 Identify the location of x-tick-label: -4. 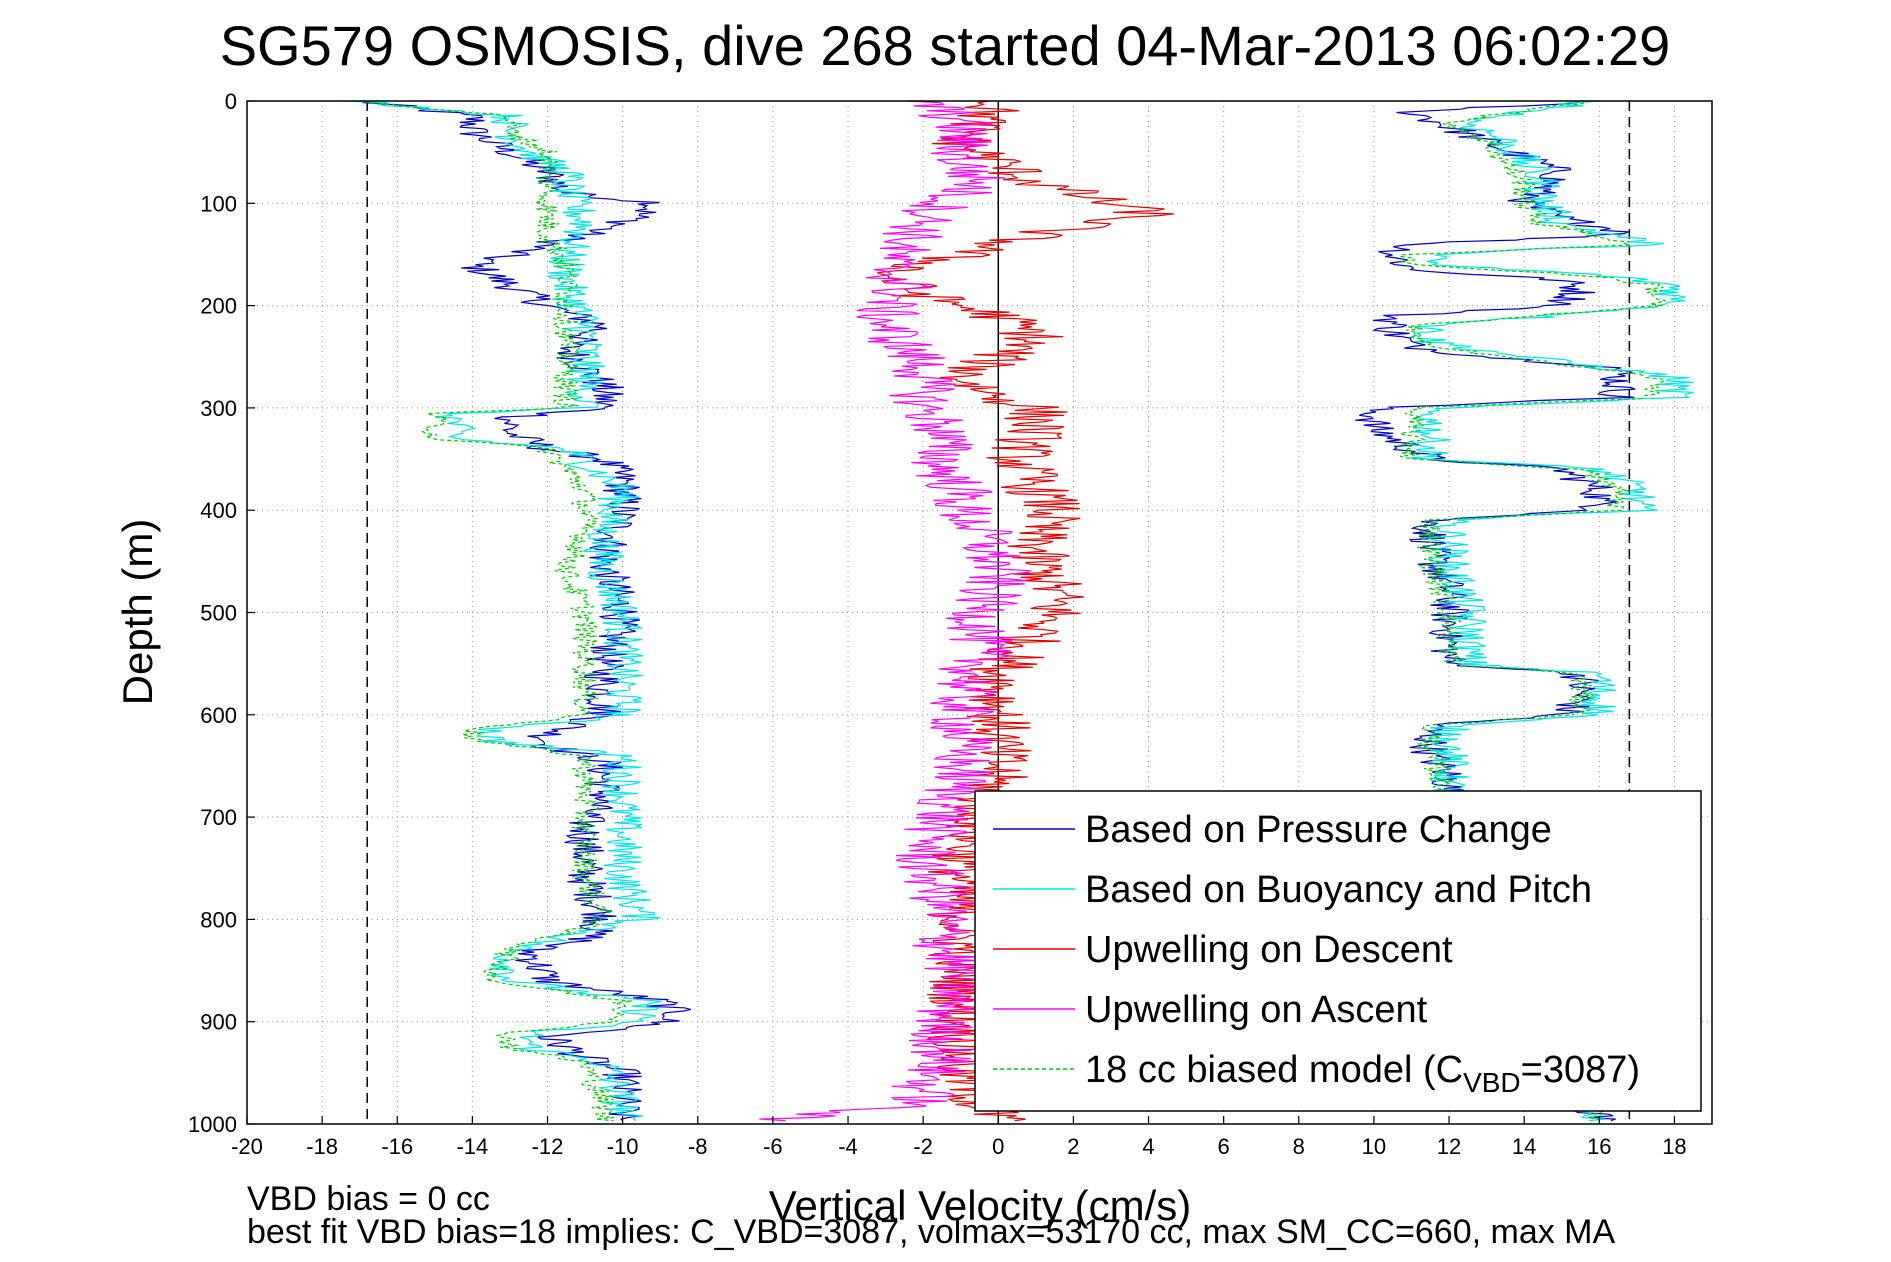
(848, 1146).